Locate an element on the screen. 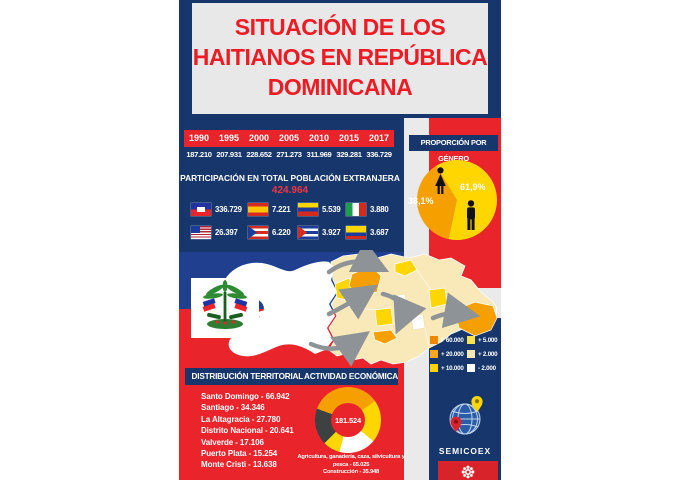  legend-label: + 20.000 is located at coordinates (452, 354).